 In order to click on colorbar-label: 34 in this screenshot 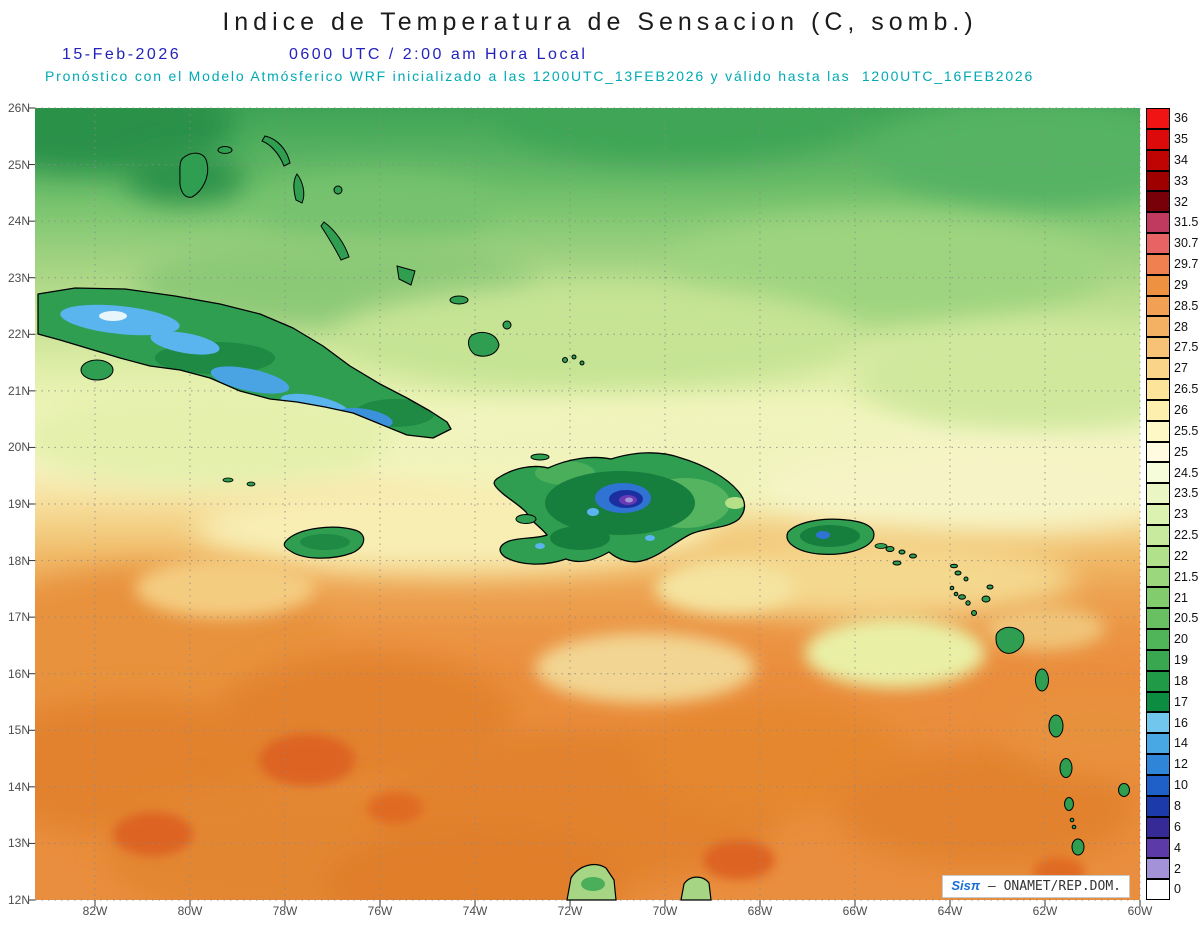, I will do `click(1181, 159)`.